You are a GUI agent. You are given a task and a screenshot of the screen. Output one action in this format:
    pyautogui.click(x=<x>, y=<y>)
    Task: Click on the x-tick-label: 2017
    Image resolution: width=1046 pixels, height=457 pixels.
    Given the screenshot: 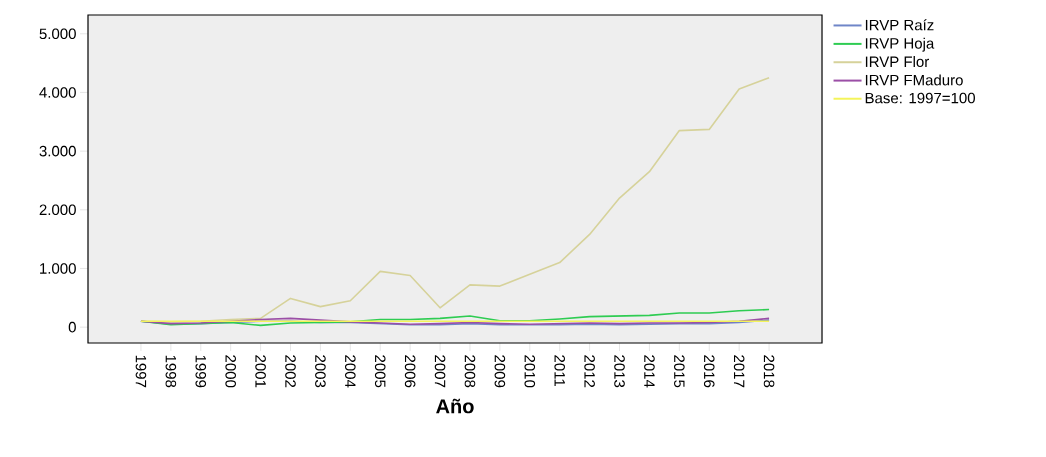 What is the action you would take?
    pyautogui.click(x=739, y=371)
    